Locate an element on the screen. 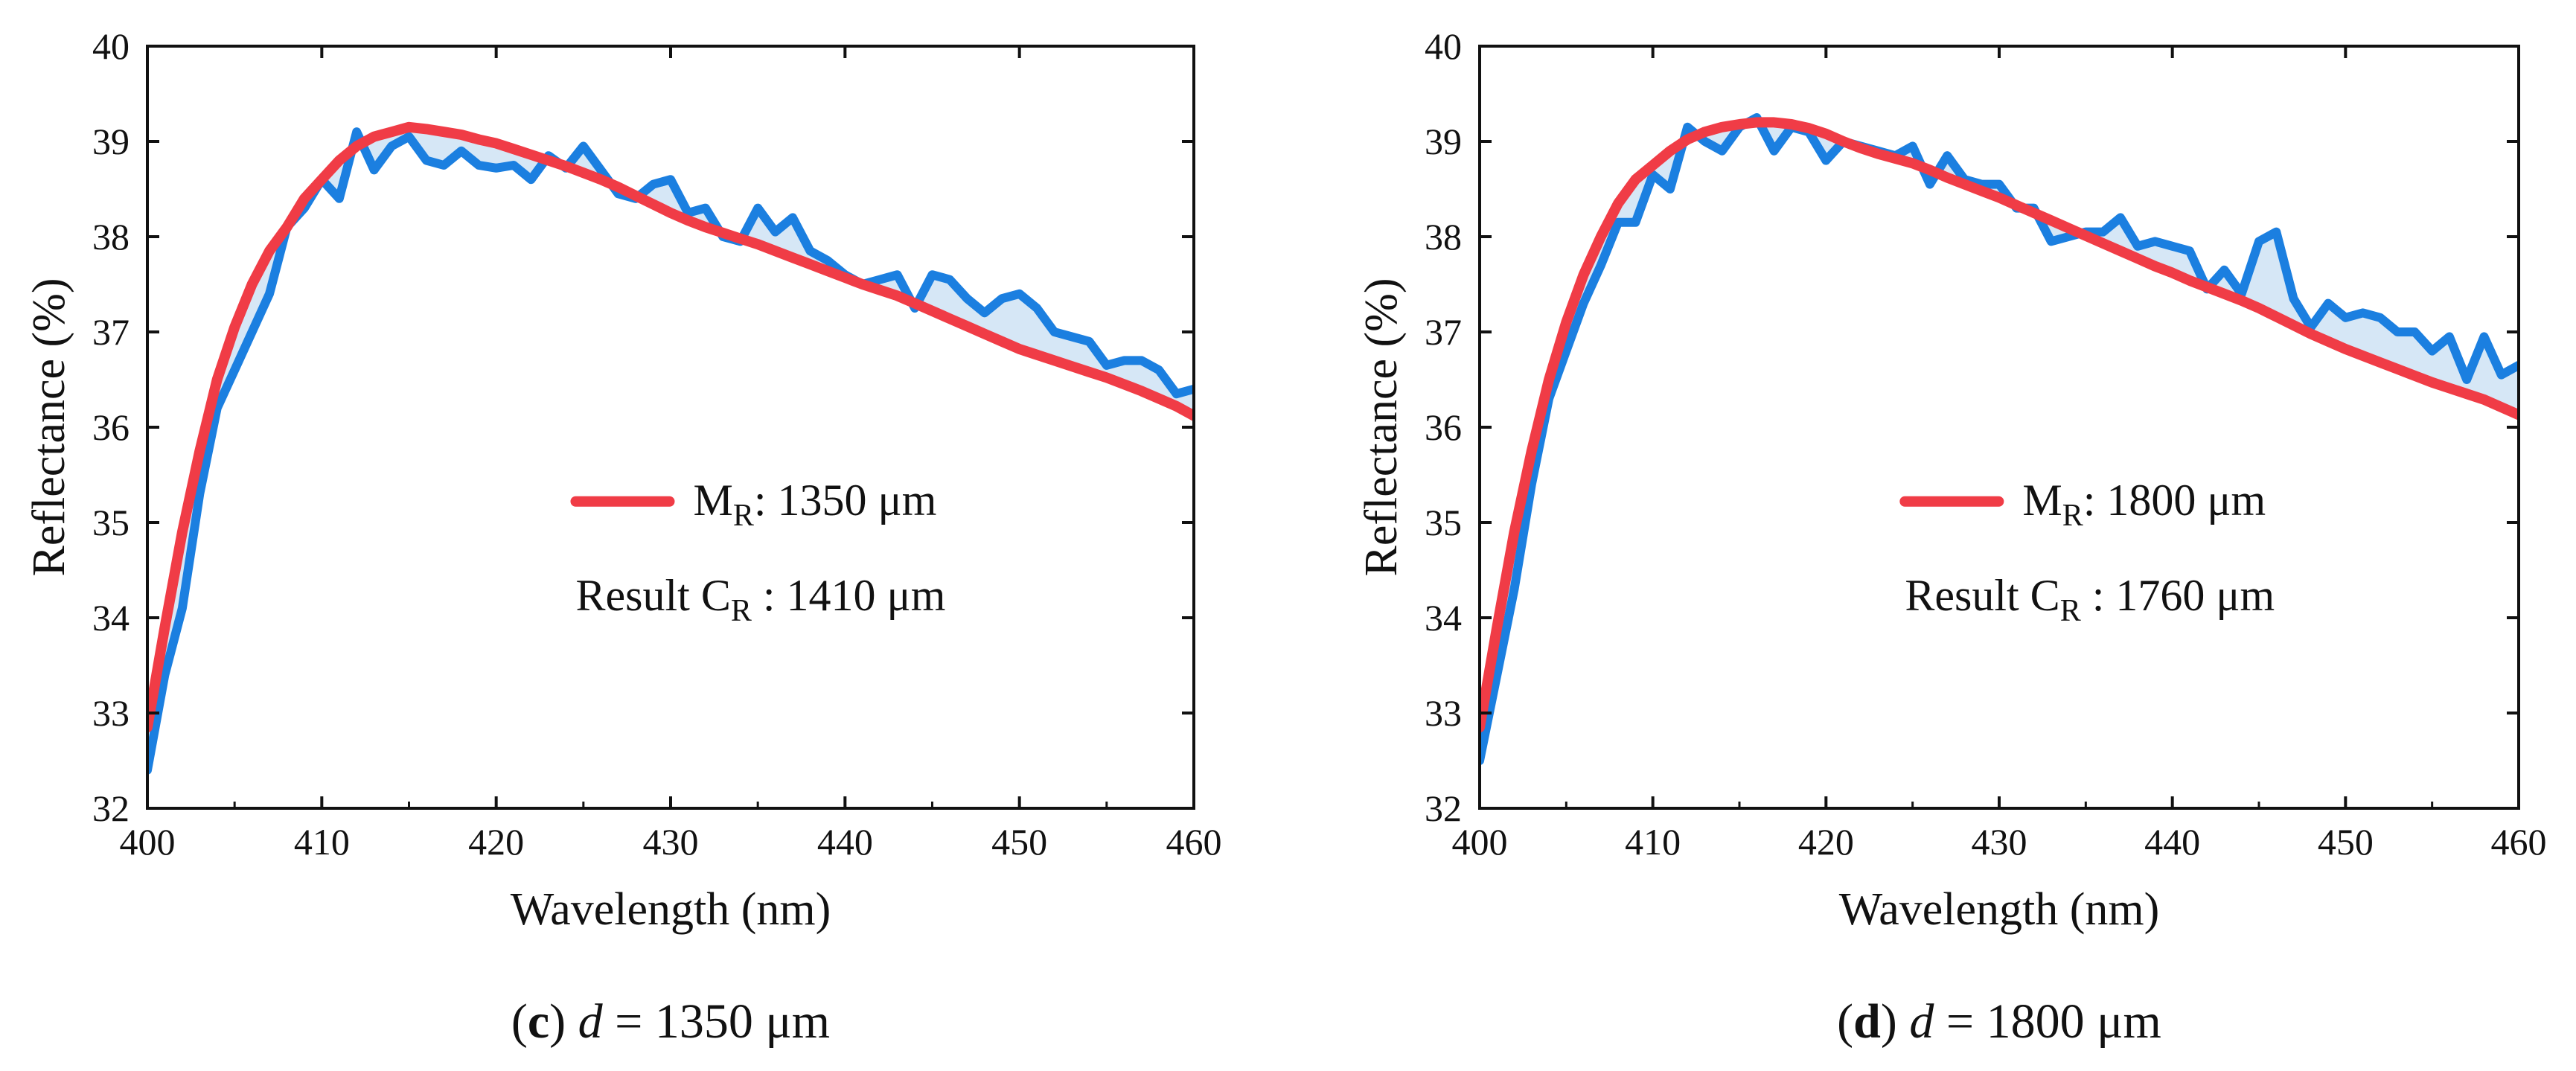 Image resolution: width=2576 pixels, height=1071 pixels. legend-result-label: Result CR : 1760 μm is located at coordinates (2090, 599).